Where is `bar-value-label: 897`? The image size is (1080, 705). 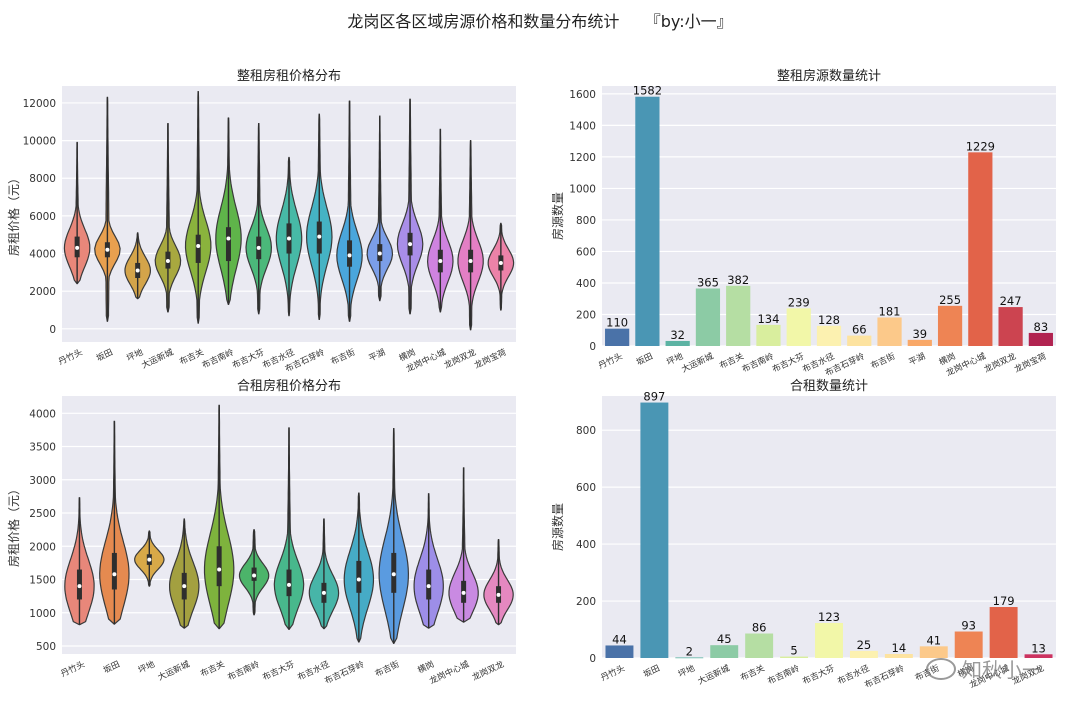 bar-value-label: 897 is located at coordinates (654, 397).